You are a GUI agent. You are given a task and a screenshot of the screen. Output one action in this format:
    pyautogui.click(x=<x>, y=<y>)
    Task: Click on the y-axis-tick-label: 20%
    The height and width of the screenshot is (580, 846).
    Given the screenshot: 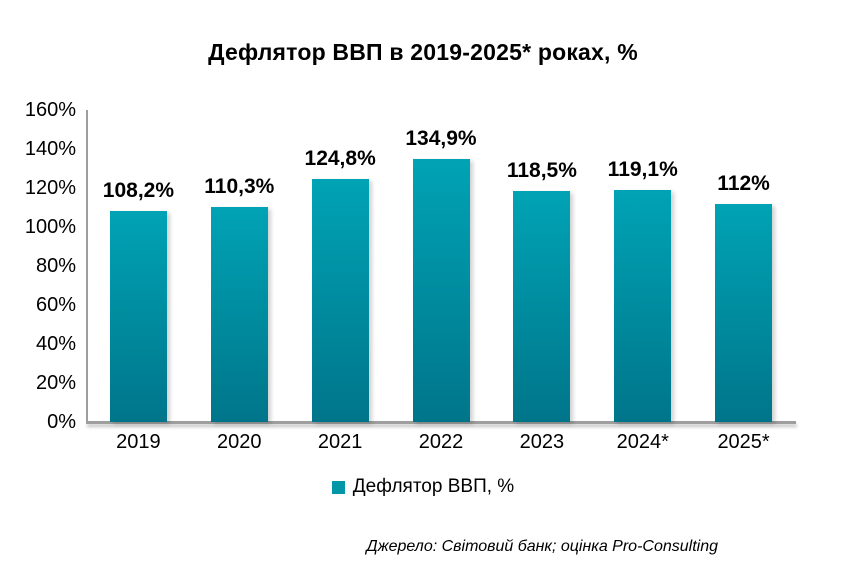 What is the action you would take?
    pyautogui.click(x=55, y=383)
    